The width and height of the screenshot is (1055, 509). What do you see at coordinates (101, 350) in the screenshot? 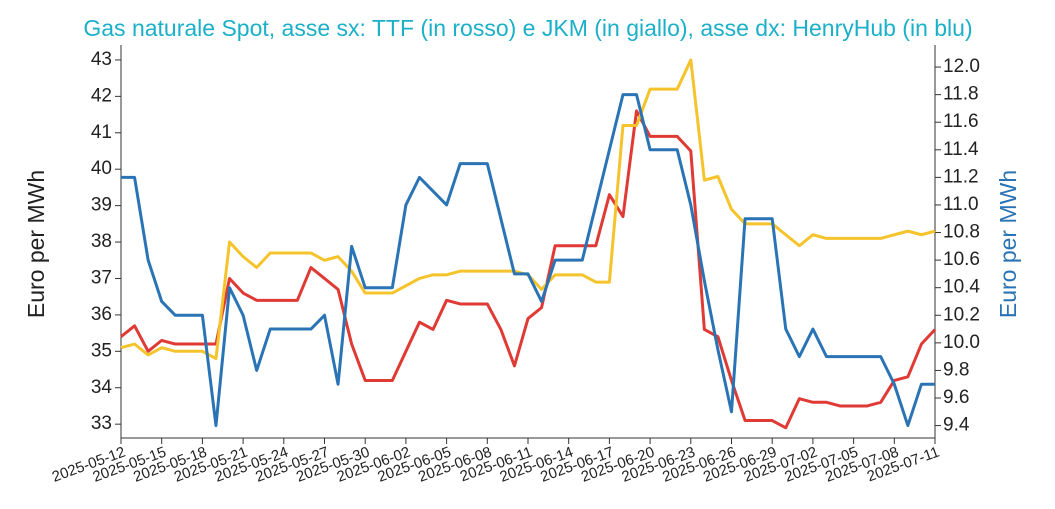
I see `y-tick-label: 35` at bounding box center [101, 350].